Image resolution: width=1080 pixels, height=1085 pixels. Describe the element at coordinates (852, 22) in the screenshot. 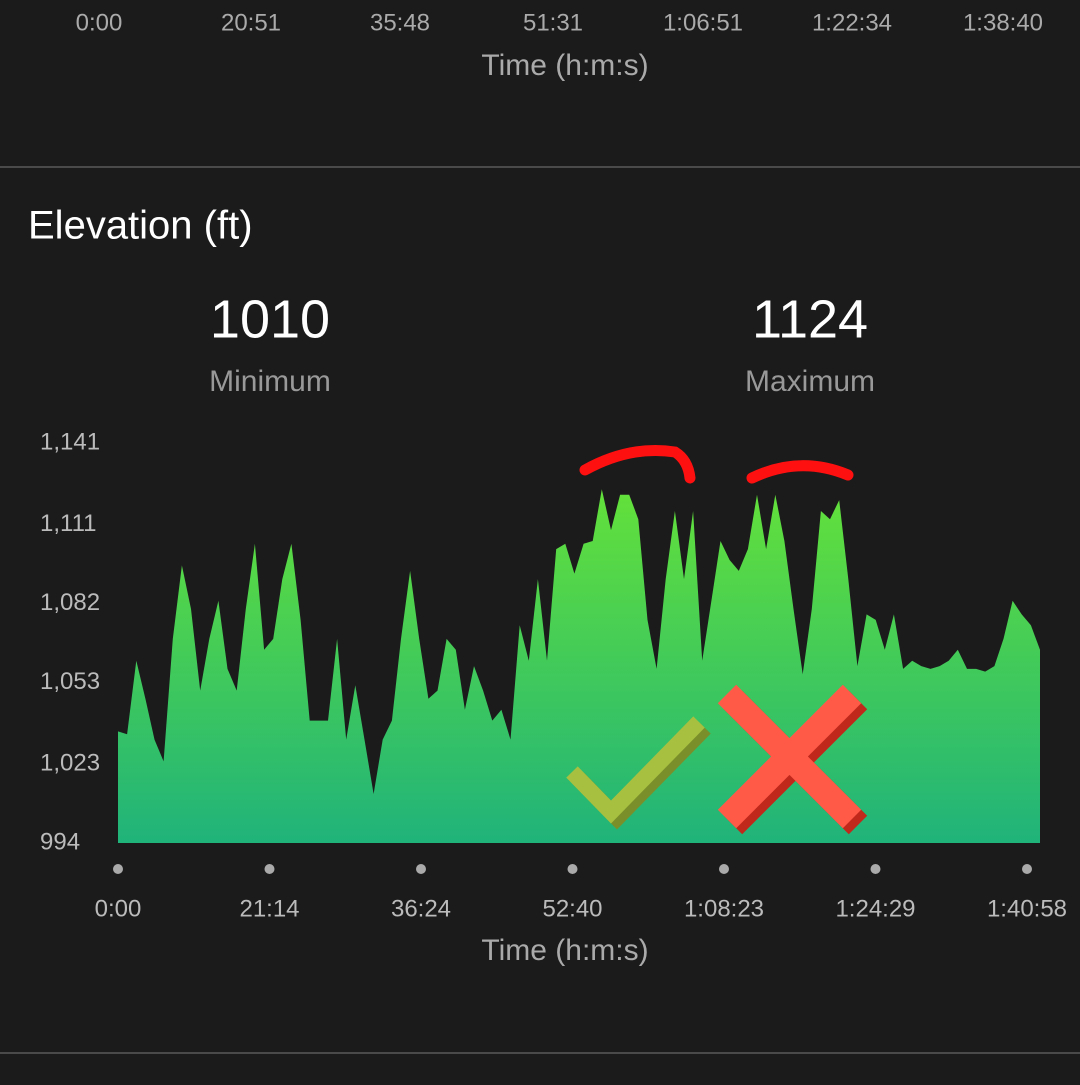

I see `x-tick-label: 1:22:34` at that location.